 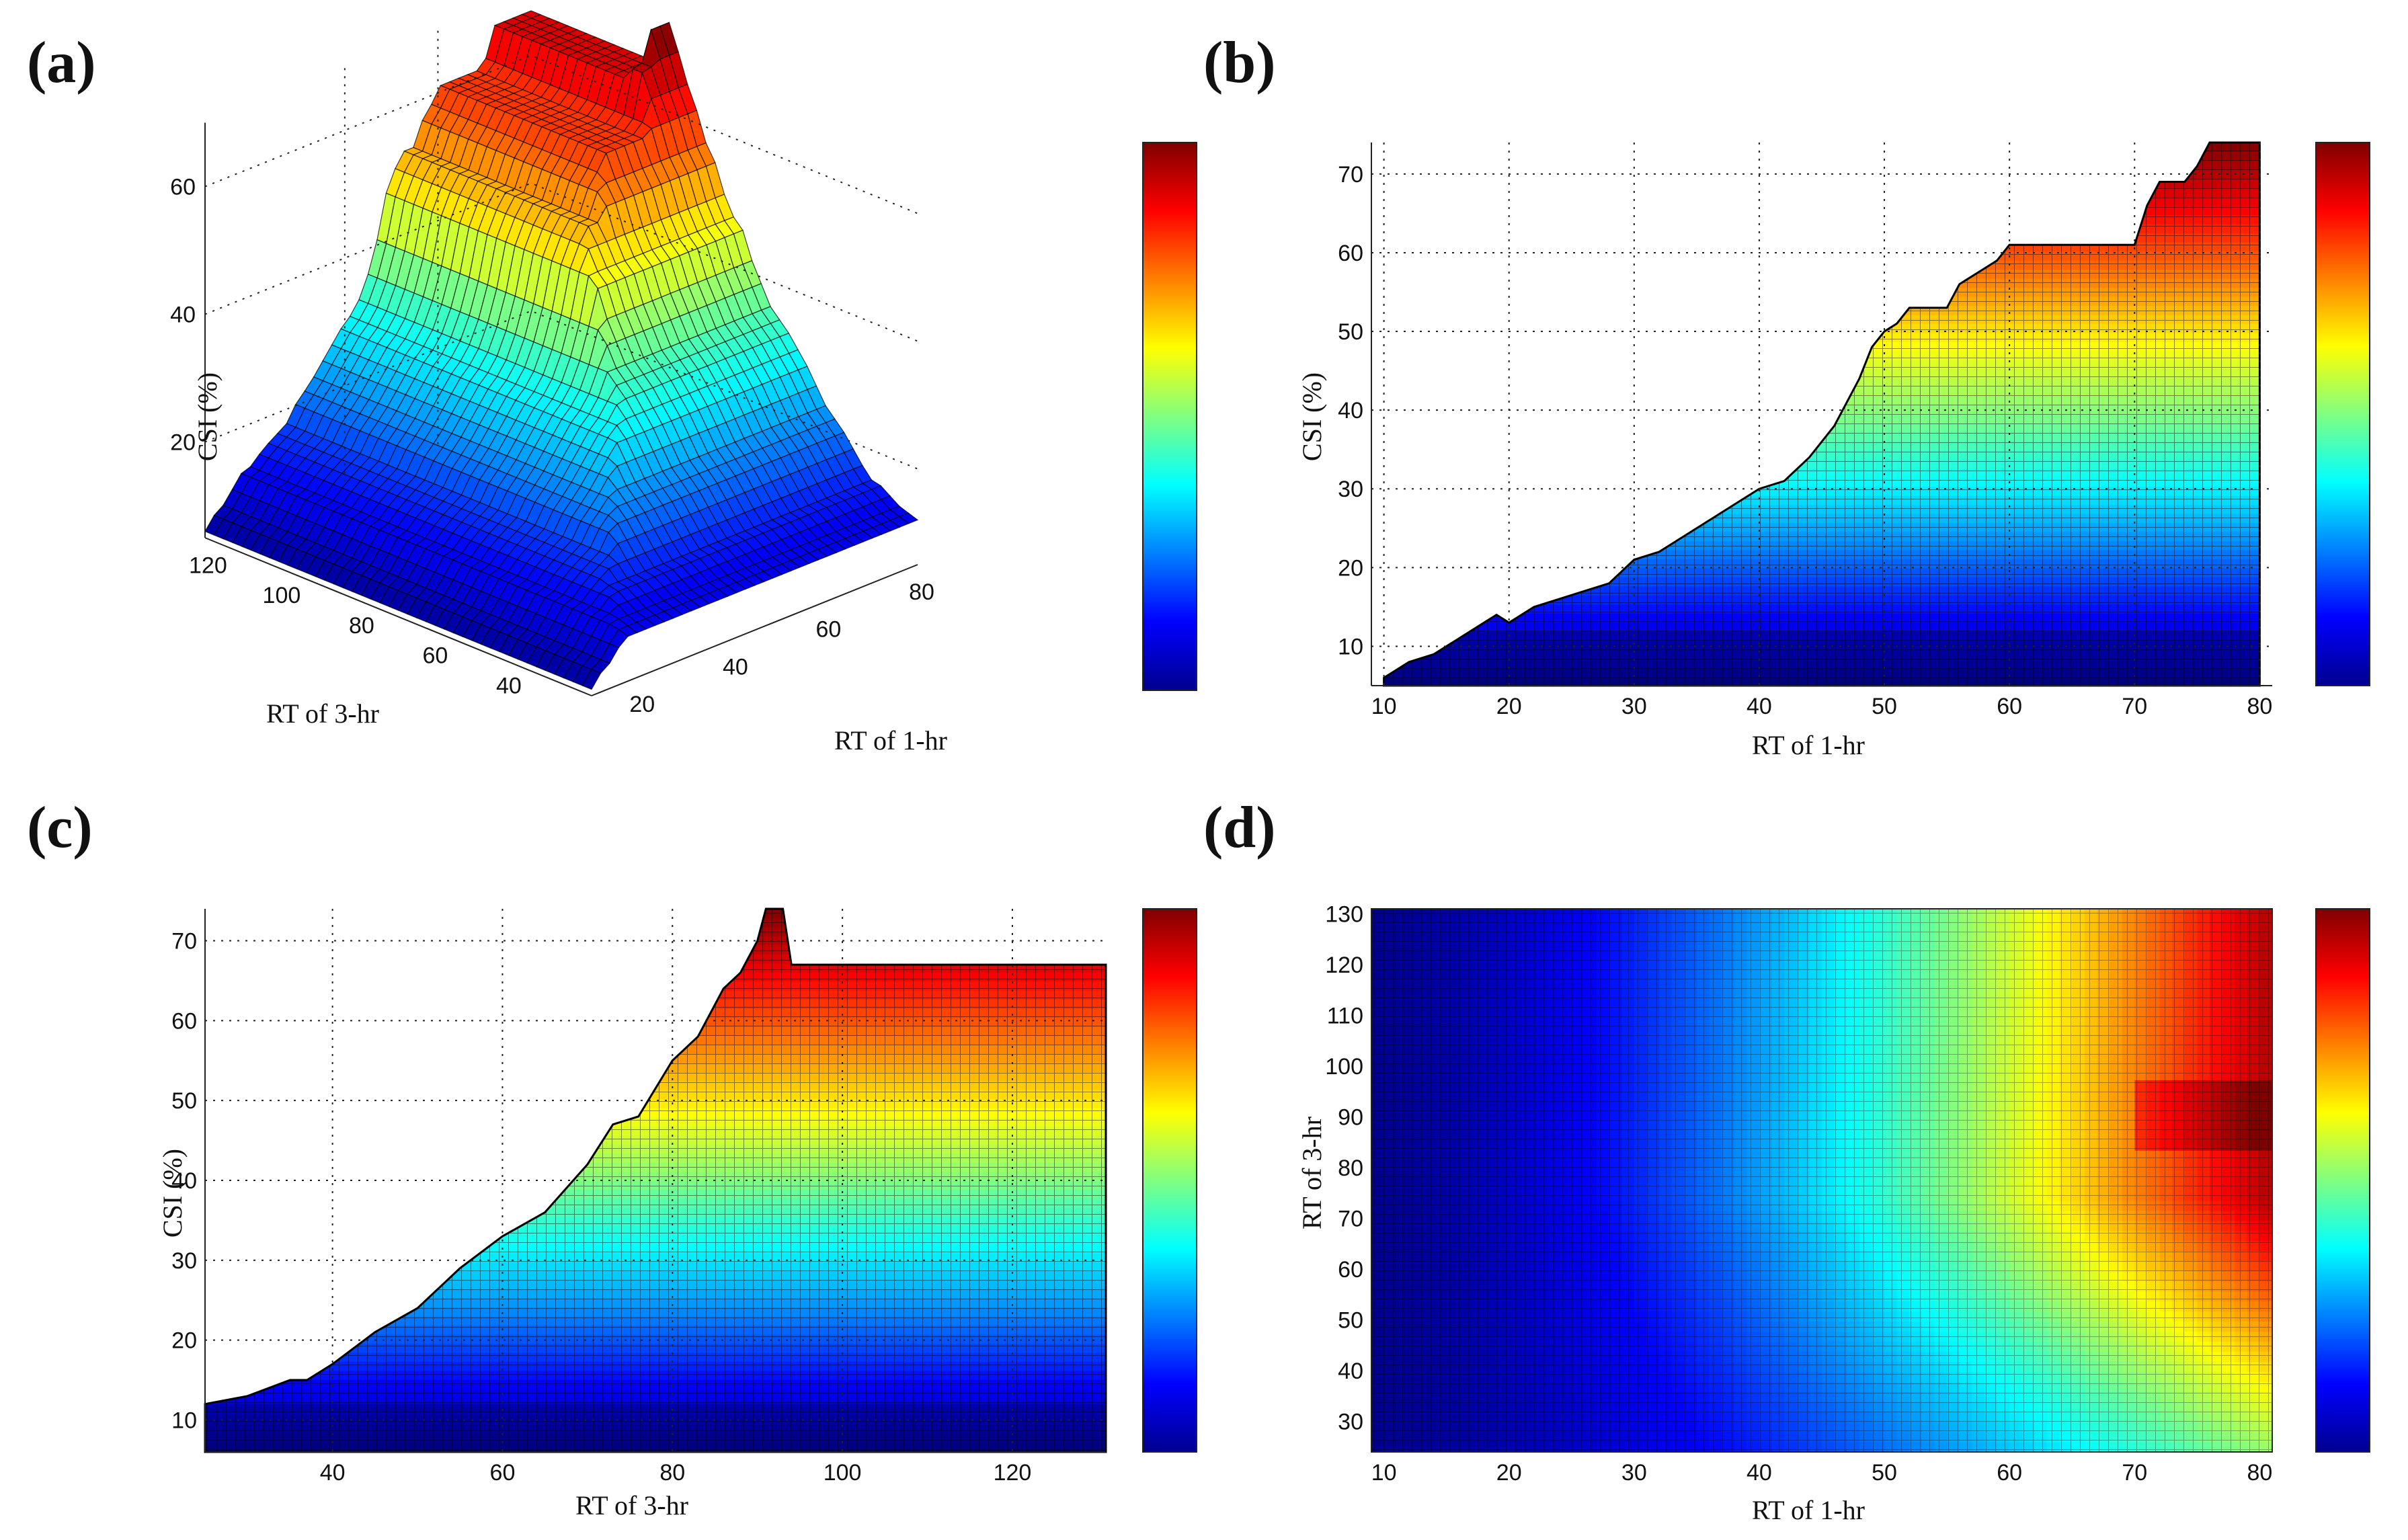 What do you see at coordinates (183, 188) in the screenshot?
I see `z-tick-label: 60` at bounding box center [183, 188].